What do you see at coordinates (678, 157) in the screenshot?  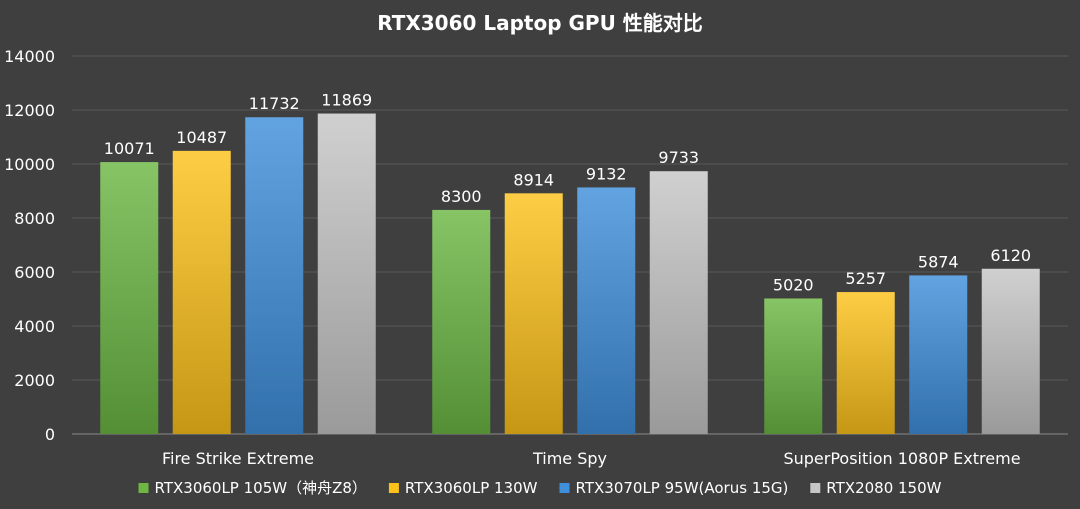 I see `data-label: 9733` at bounding box center [678, 157].